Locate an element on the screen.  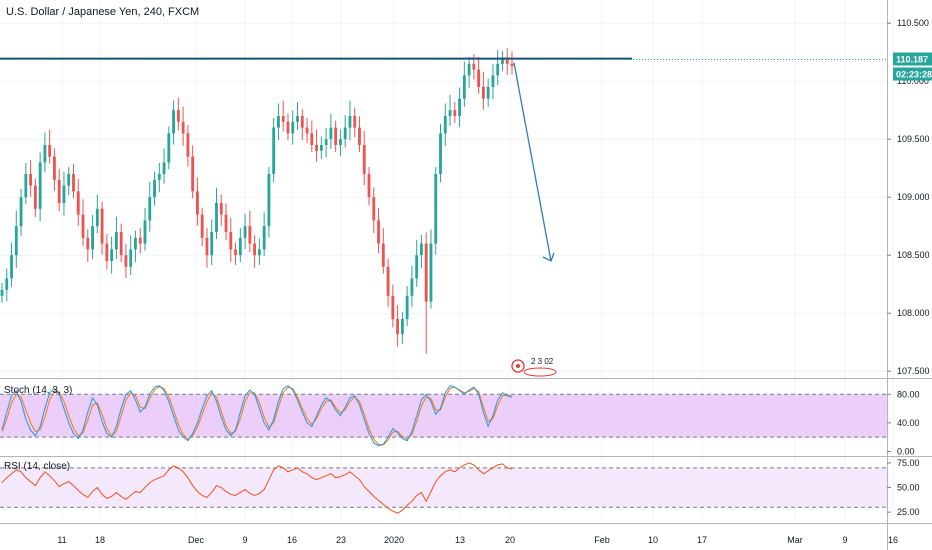
event-marker-dot-icon is located at coordinates (518, 366).